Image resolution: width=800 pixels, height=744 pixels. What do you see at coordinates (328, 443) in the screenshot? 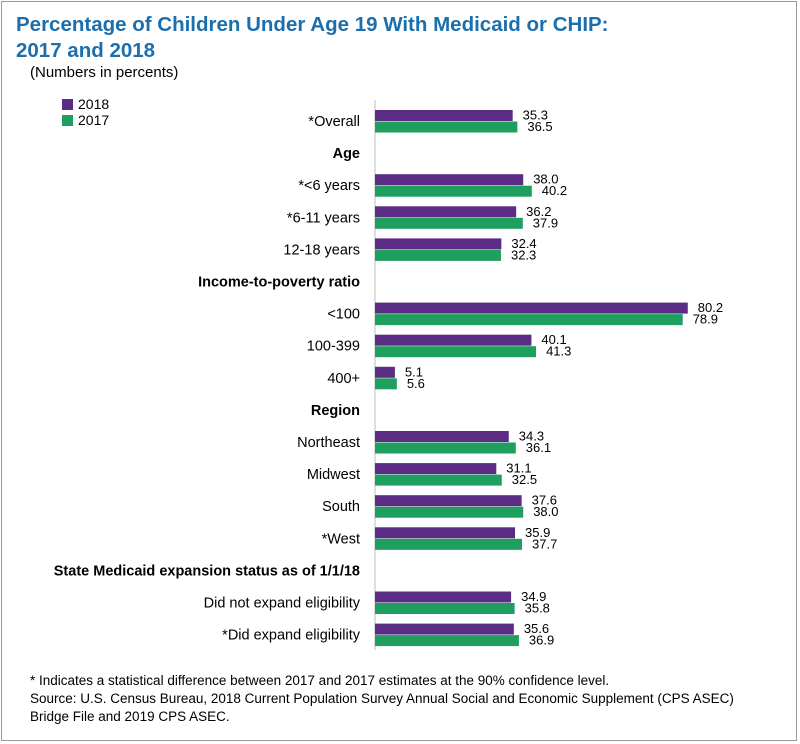
I see `category-label-northeast: Northeast` at bounding box center [328, 443].